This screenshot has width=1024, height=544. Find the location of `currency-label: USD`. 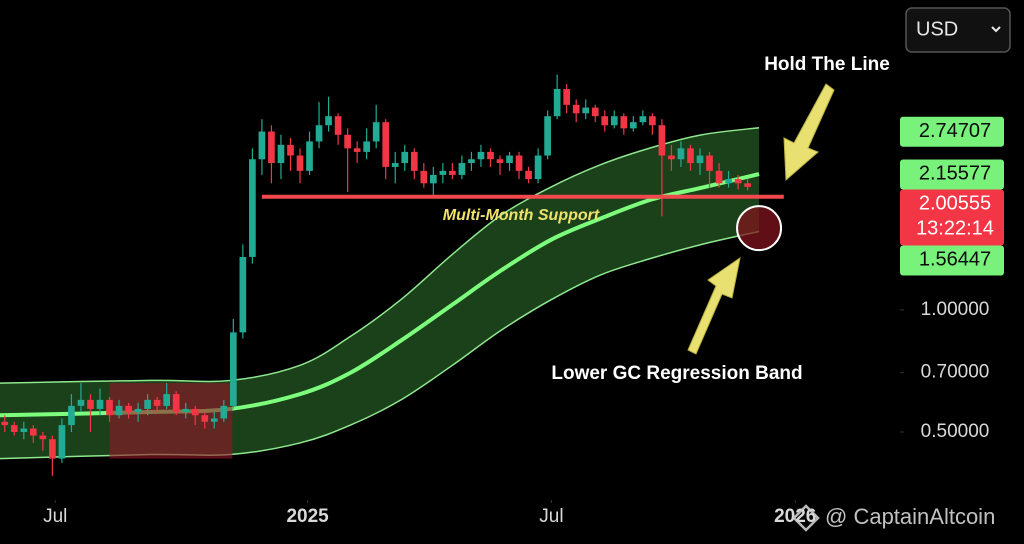

currency-label: USD is located at coordinates (937, 29).